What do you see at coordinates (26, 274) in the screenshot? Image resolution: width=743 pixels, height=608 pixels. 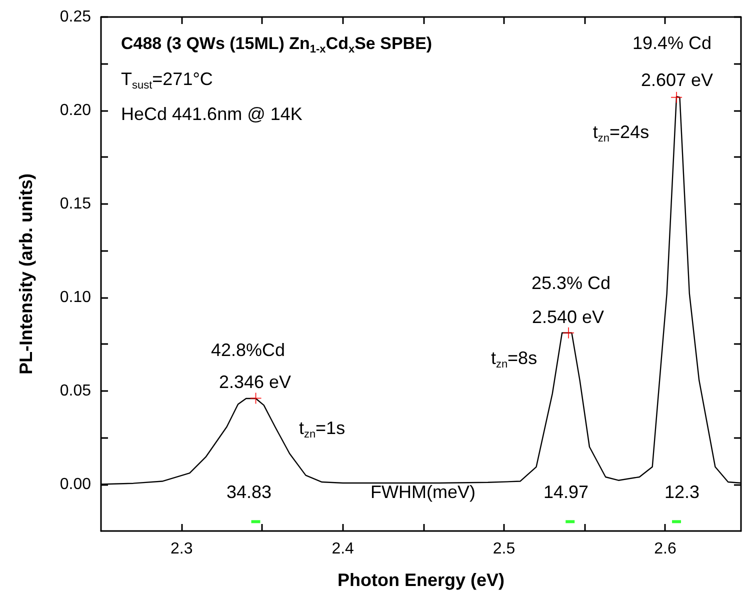 I see `y-axis-title: PL-Intensity (arb. units)` at bounding box center [26, 274].